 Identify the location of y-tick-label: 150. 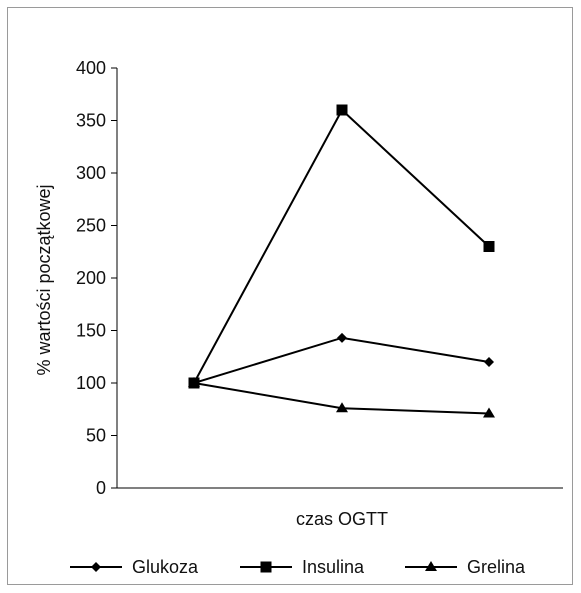
(91, 331).